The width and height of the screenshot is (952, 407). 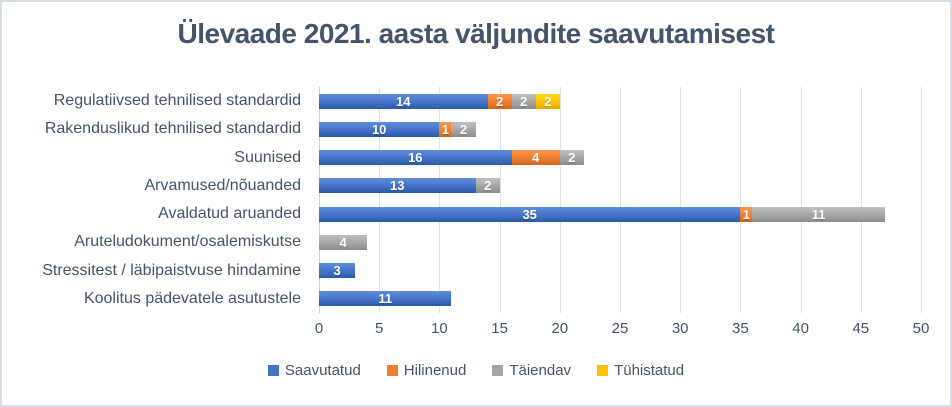 I want to click on x-tick-label: 25, so click(x=620, y=328).